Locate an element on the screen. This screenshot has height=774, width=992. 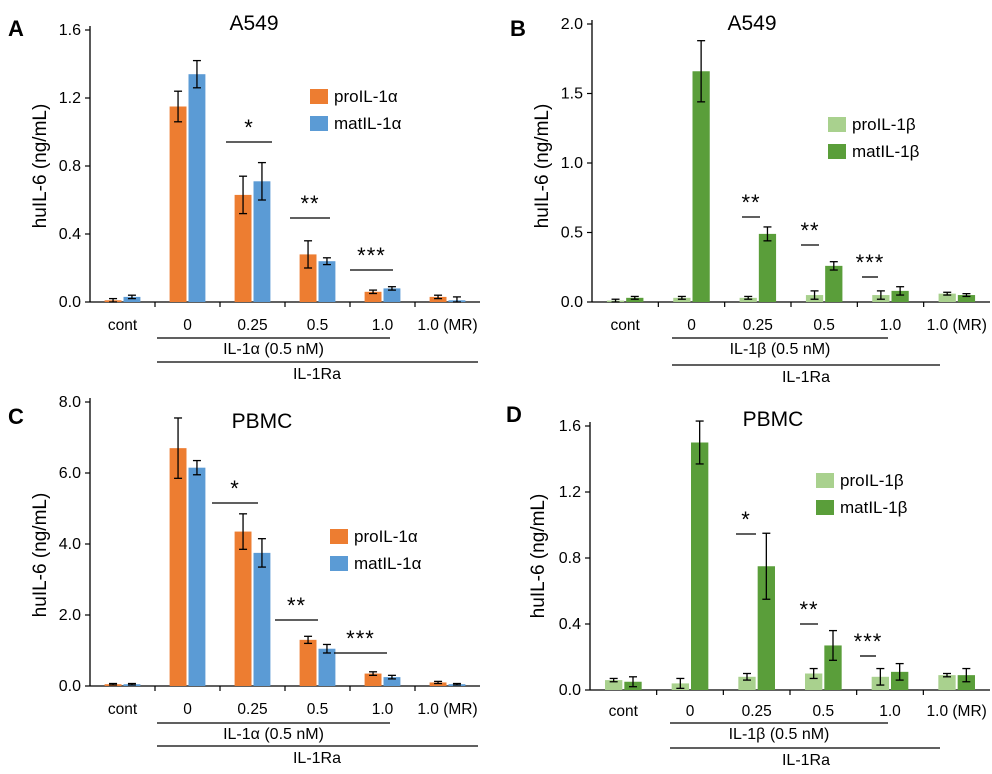
y-tick-label: 0.8 is located at coordinates (70, 166).